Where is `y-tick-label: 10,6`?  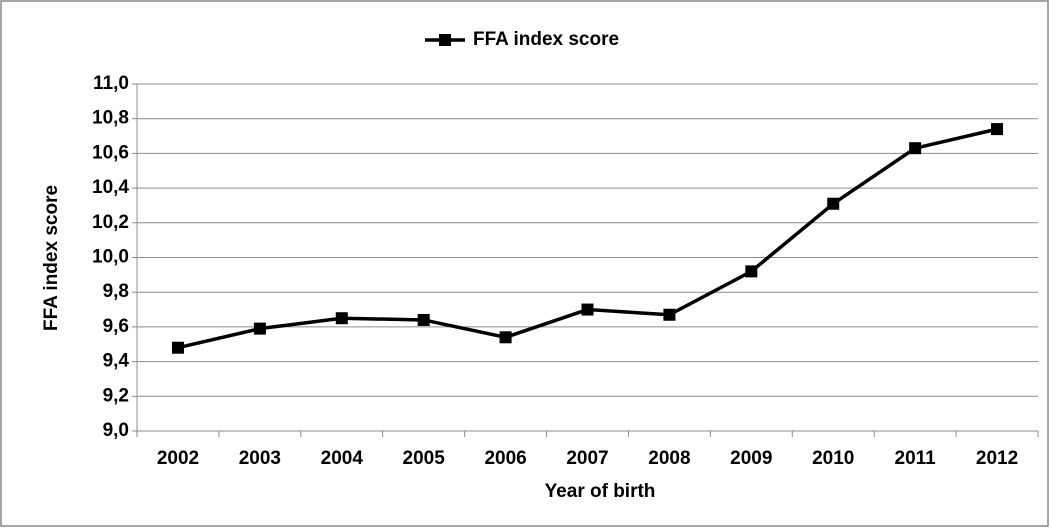
y-tick-label: 10,6 is located at coordinates (110, 152).